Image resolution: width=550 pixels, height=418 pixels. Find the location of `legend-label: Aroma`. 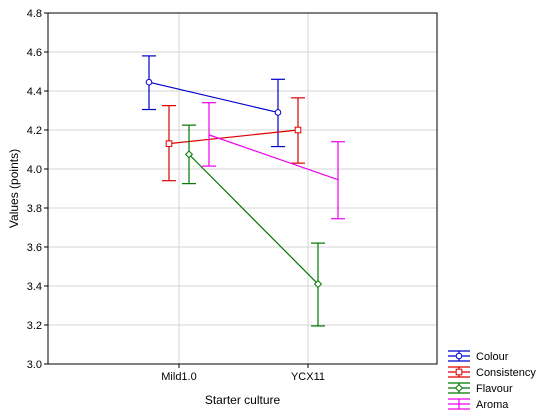

legend-label: Aroma is located at coordinates (492, 405).